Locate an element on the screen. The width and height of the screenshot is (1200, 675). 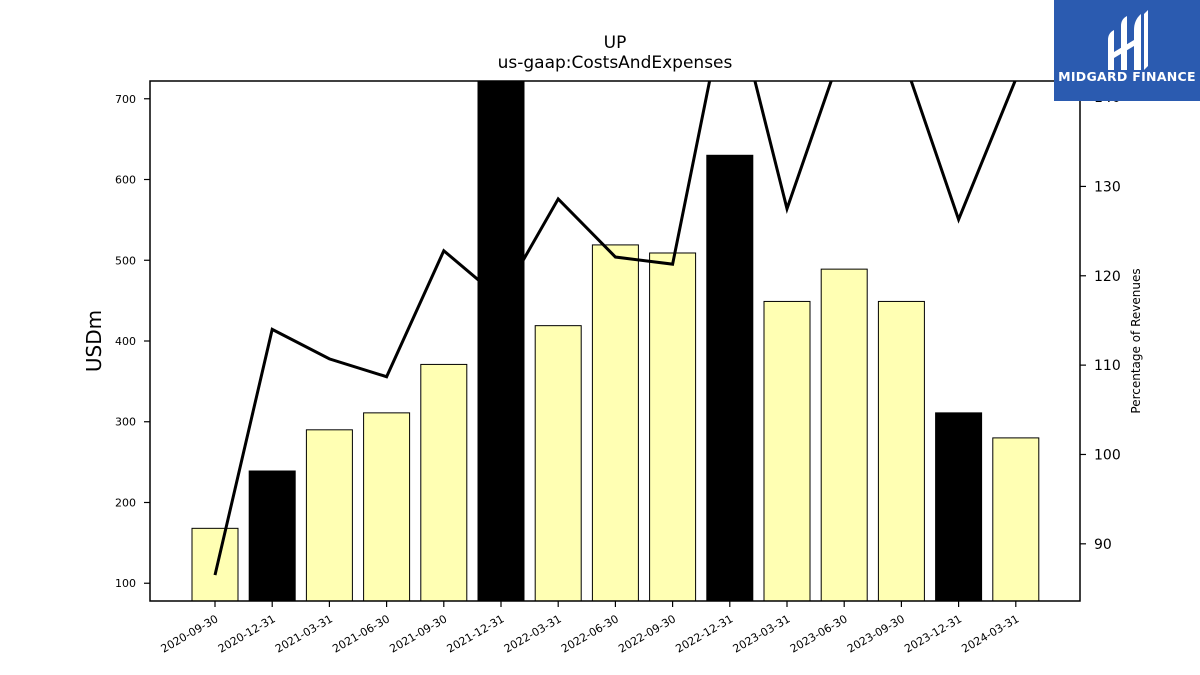
x-tick-label: 2022-03-31 is located at coordinates (533, 633).